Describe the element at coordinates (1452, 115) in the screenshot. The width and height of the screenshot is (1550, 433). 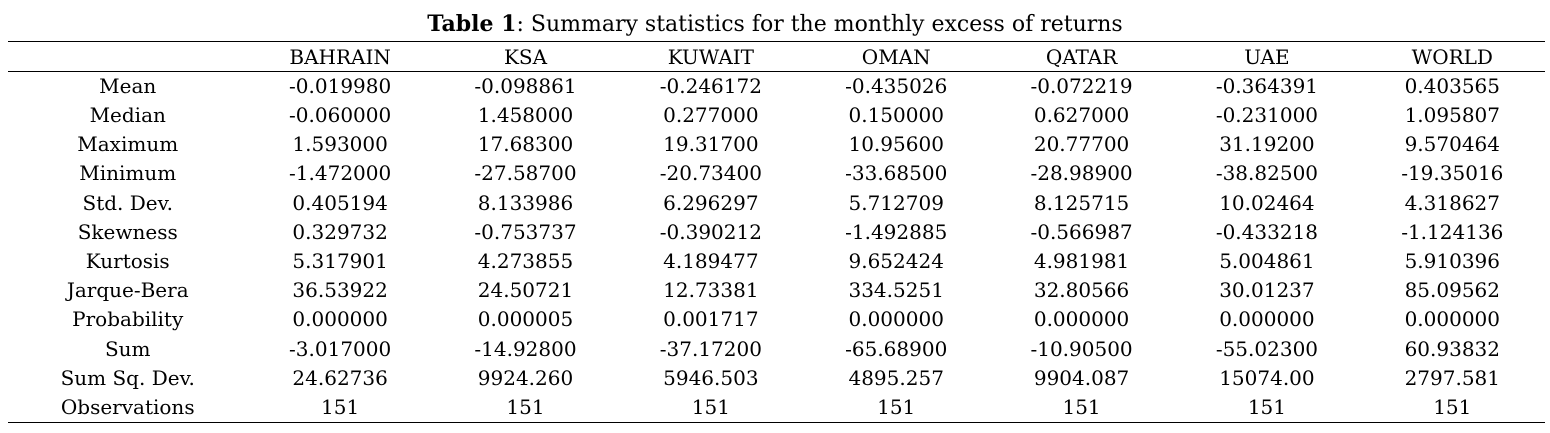
I see `table-cell: 1.095807` at that location.